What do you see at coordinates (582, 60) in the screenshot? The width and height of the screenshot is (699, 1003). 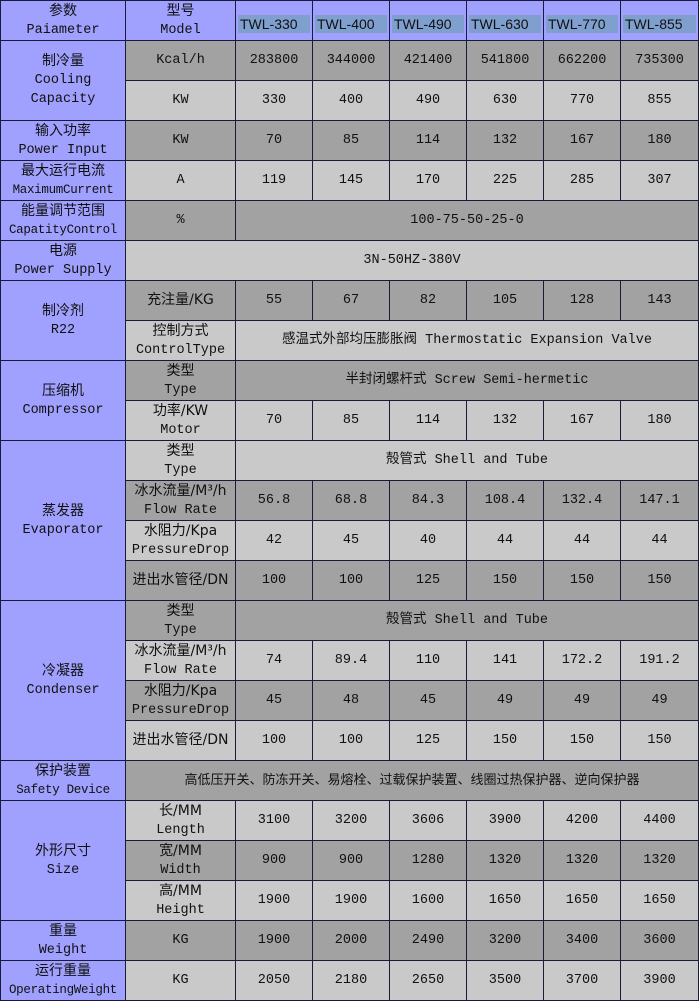 I see `value-cell: 662200` at bounding box center [582, 60].